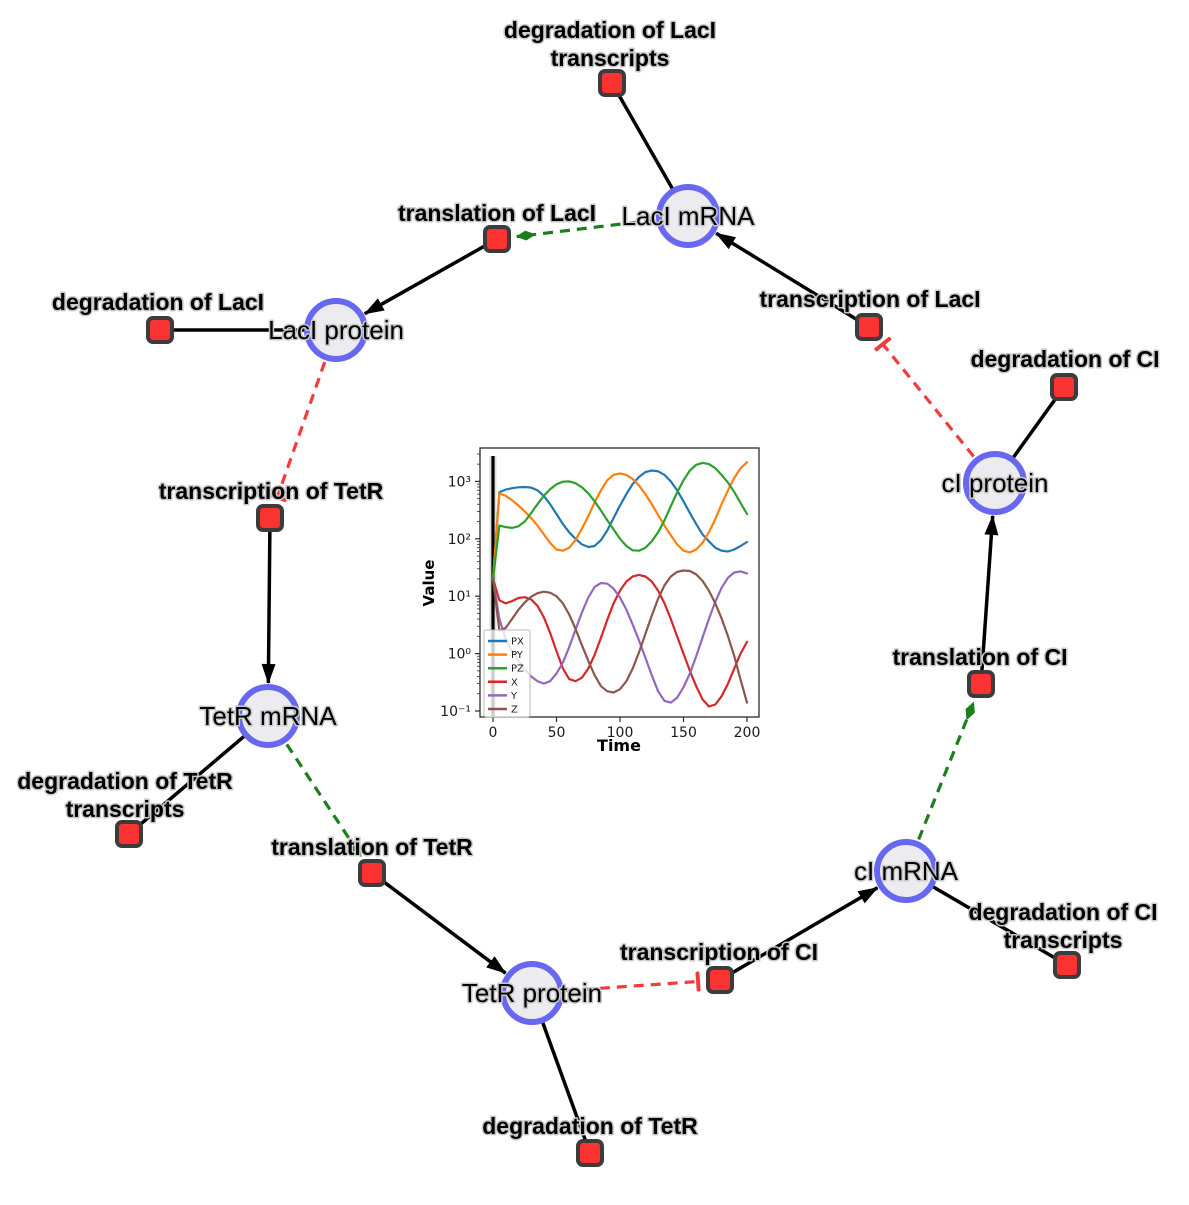 The width and height of the screenshot is (1189, 1205). I want to click on reaction-label-deg-ci: degradation of CI, so click(1064, 359).